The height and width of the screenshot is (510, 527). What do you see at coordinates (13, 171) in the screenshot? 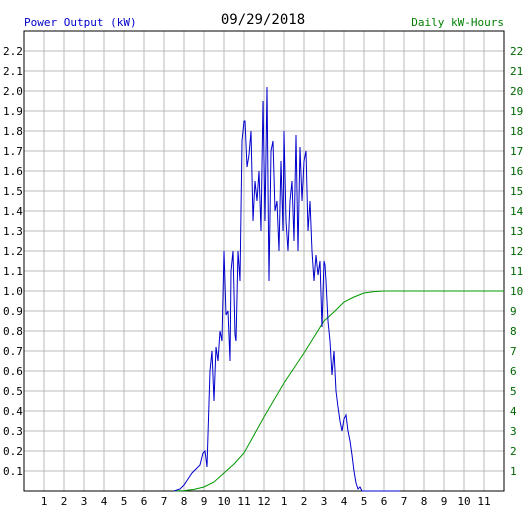
I see `left-axis-tick-label: 1.6` at bounding box center [13, 171].